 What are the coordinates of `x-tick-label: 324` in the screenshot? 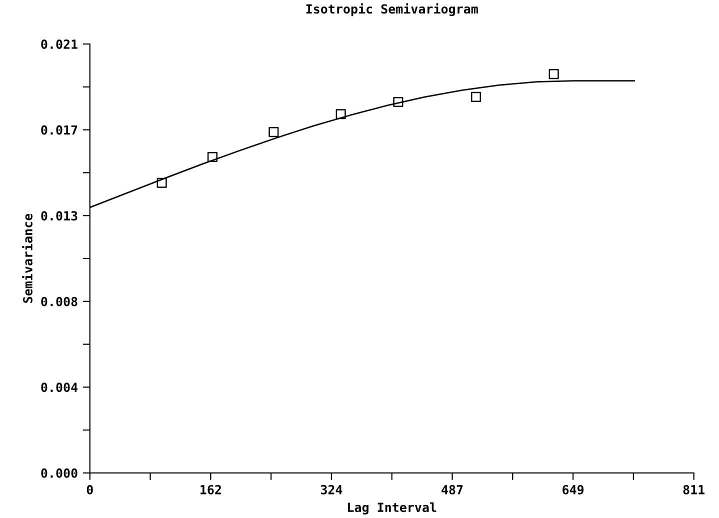 It's located at (331, 489).